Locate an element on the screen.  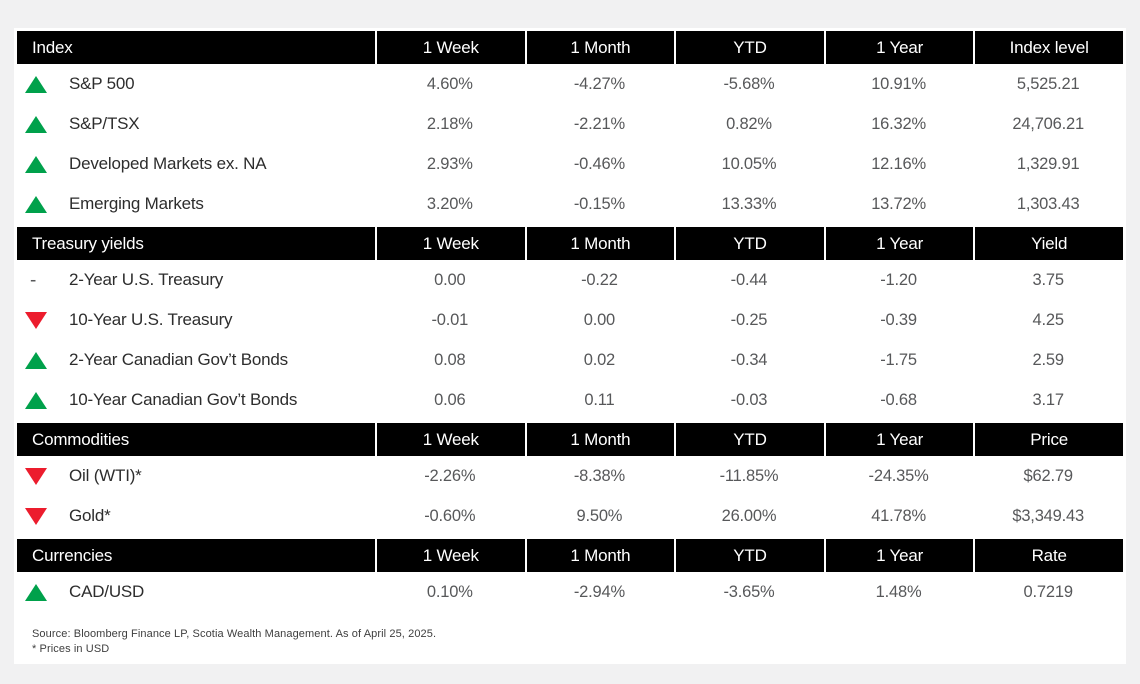
row-value: -5.68% is located at coordinates (749, 83).